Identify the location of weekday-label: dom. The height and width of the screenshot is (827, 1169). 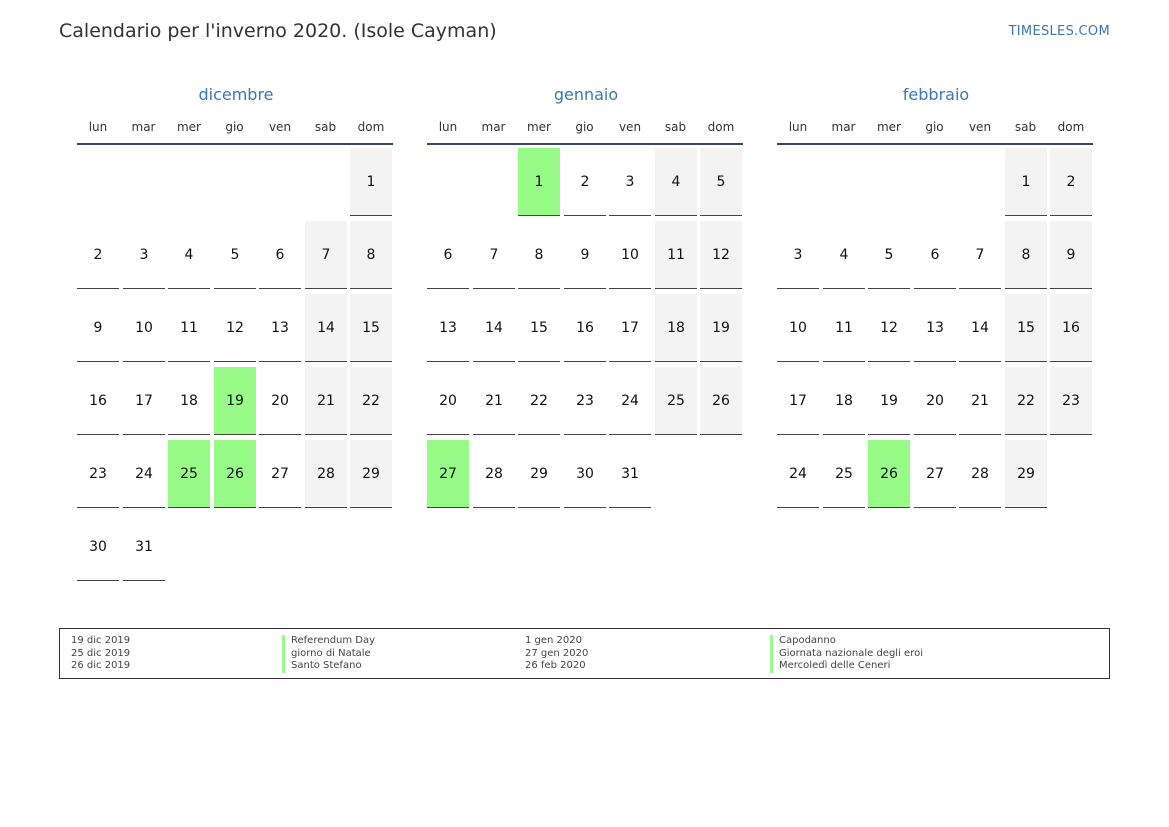
(371, 127).